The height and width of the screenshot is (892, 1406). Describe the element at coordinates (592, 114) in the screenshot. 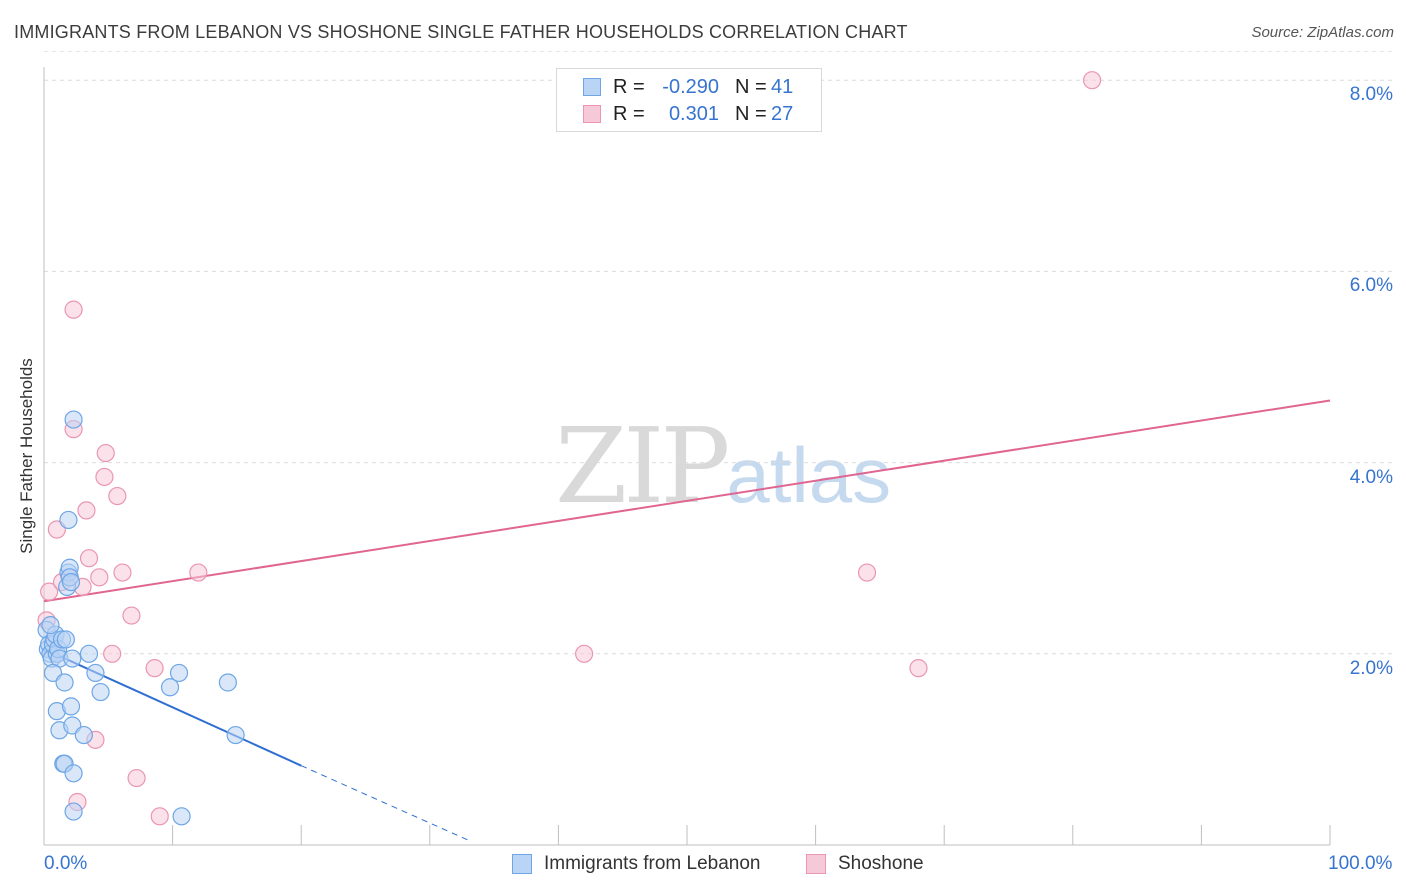

I see `stats-swatch-shoshone` at that location.